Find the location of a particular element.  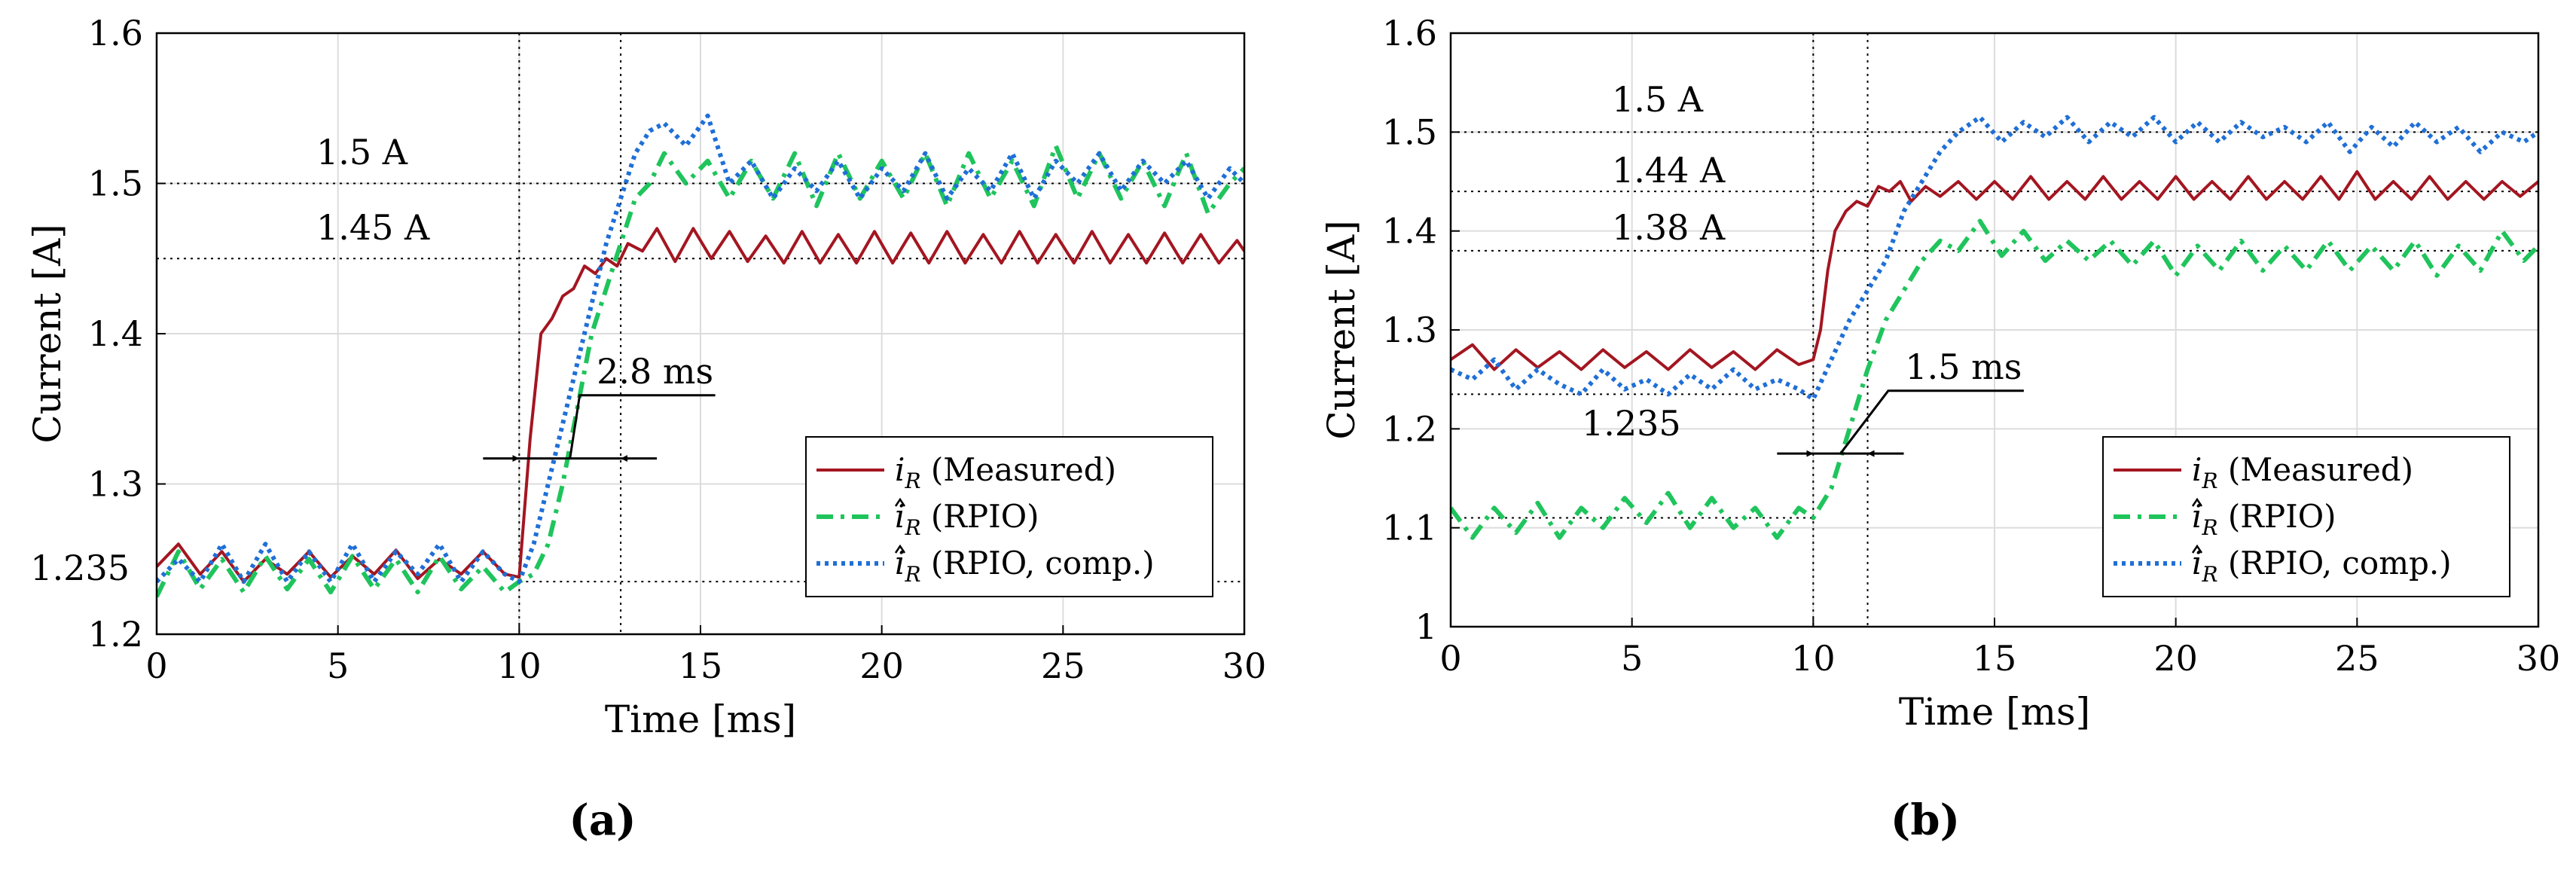

annotation-value: 1.45 A is located at coordinates (373, 227).